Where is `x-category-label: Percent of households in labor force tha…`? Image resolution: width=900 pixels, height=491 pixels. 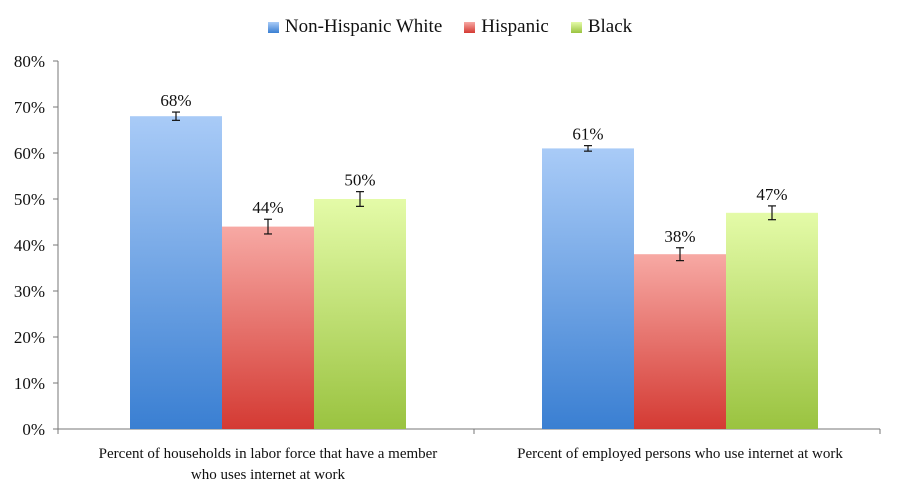 x-category-label: Percent of households in labor force tha… is located at coordinates (268, 454).